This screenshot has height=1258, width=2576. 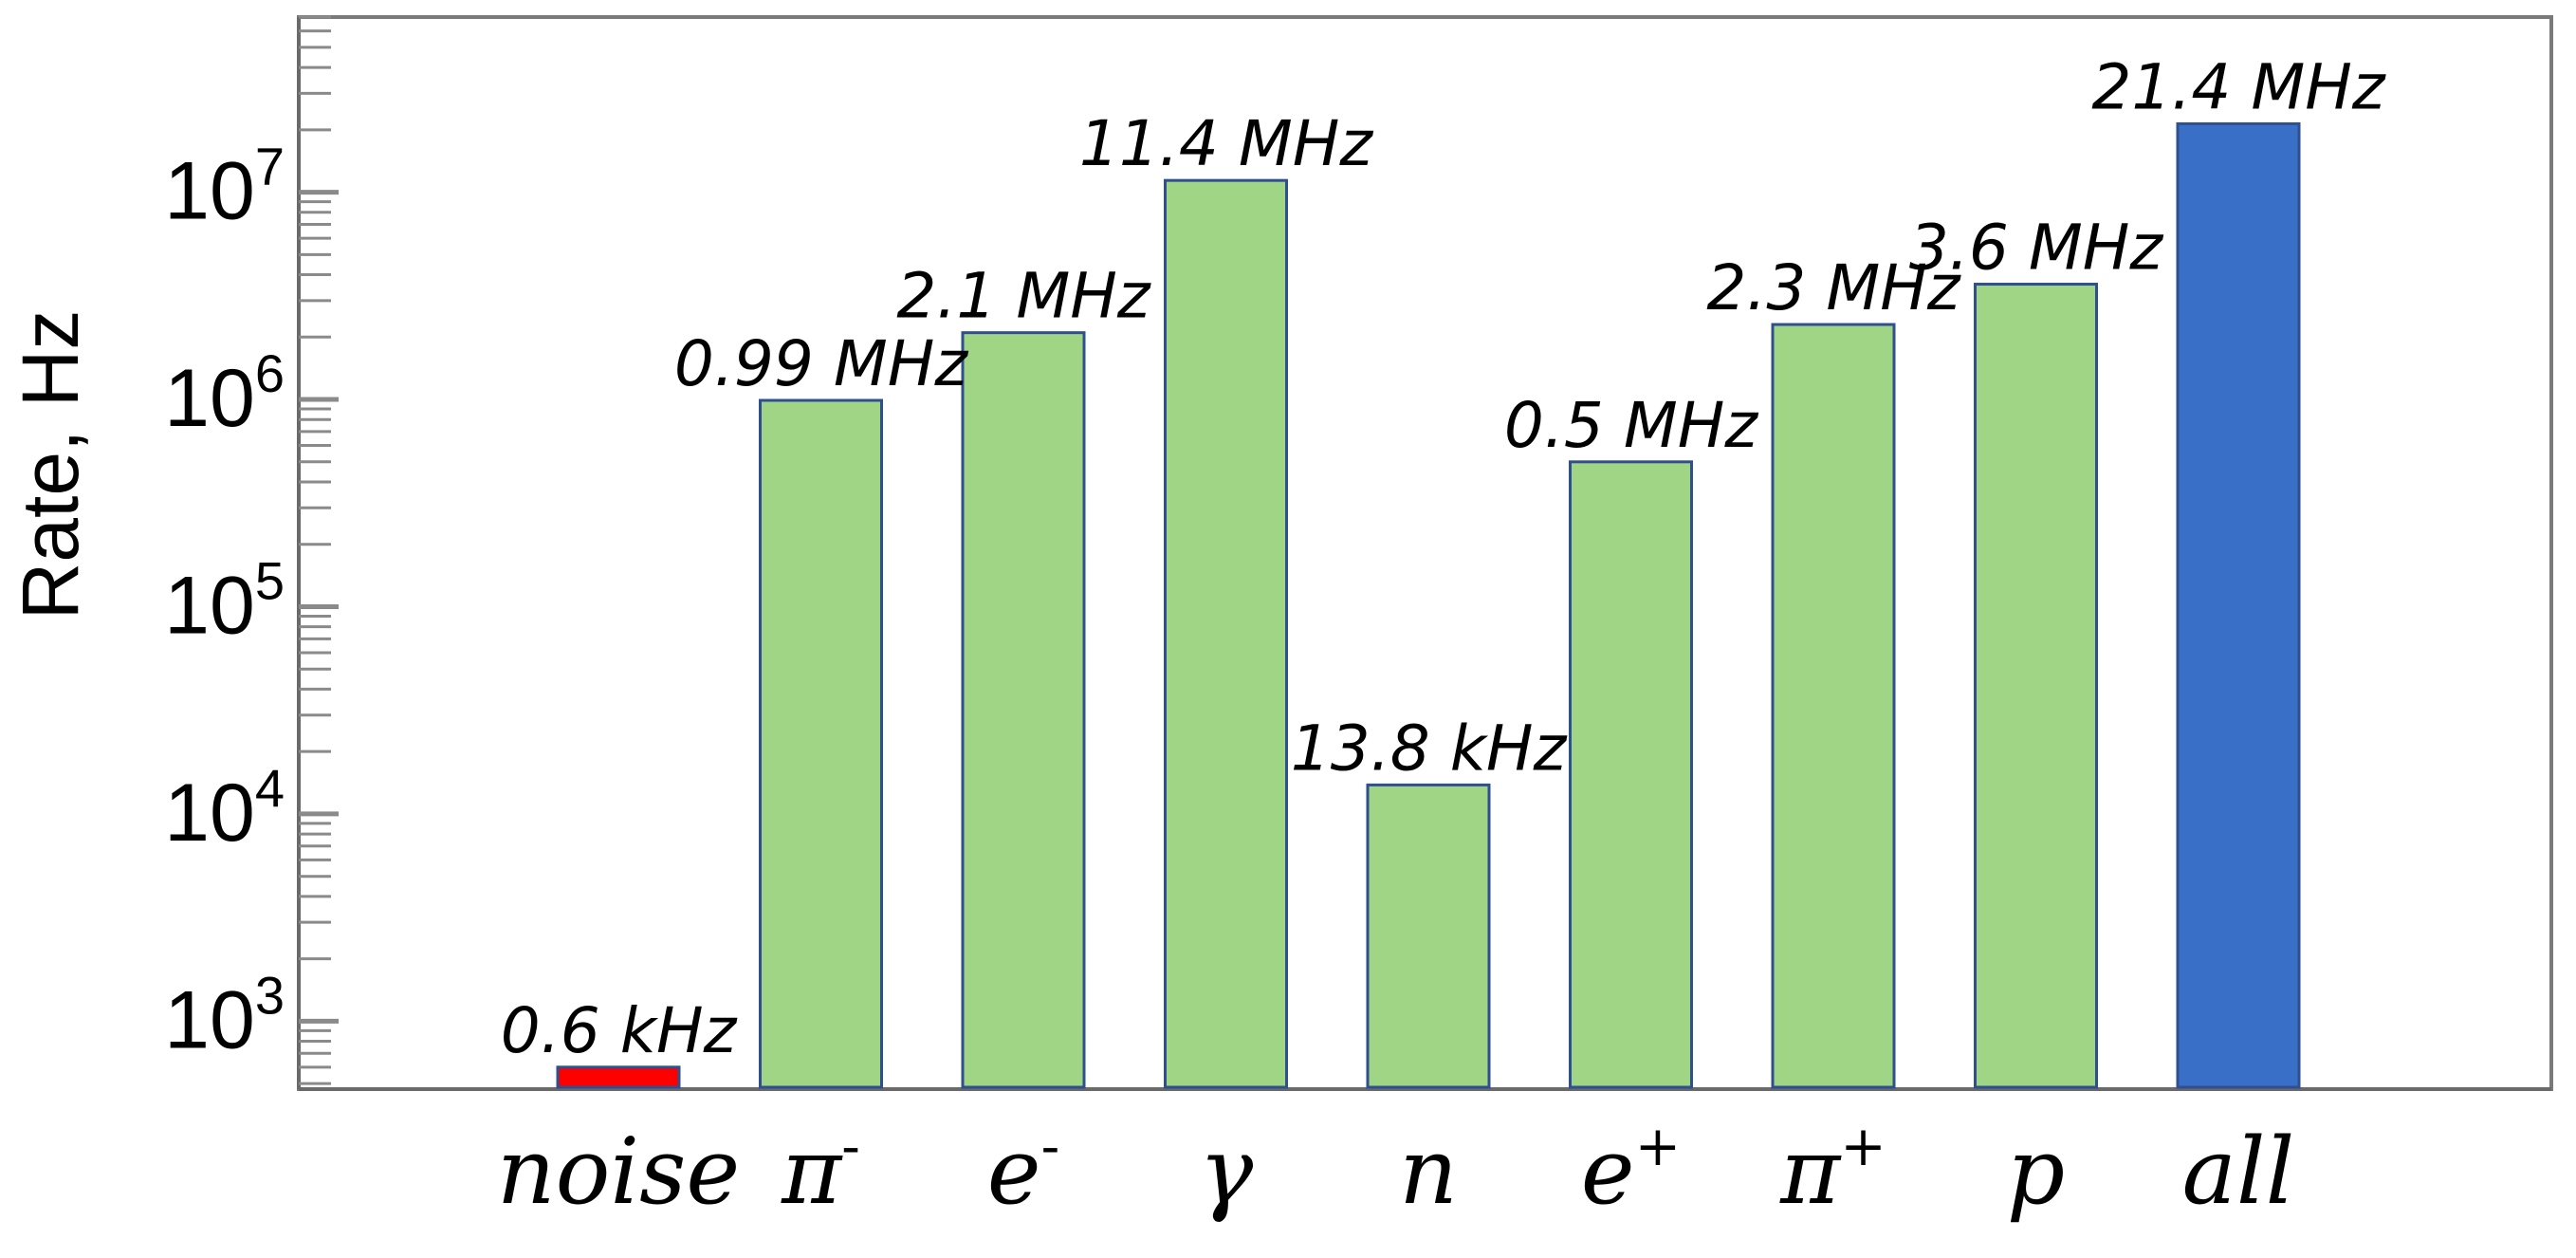 What do you see at coordinates (1226, 143) in the screenshot?
I see `data-label: 11.4 MHz` at bounding box center [1226, 143].